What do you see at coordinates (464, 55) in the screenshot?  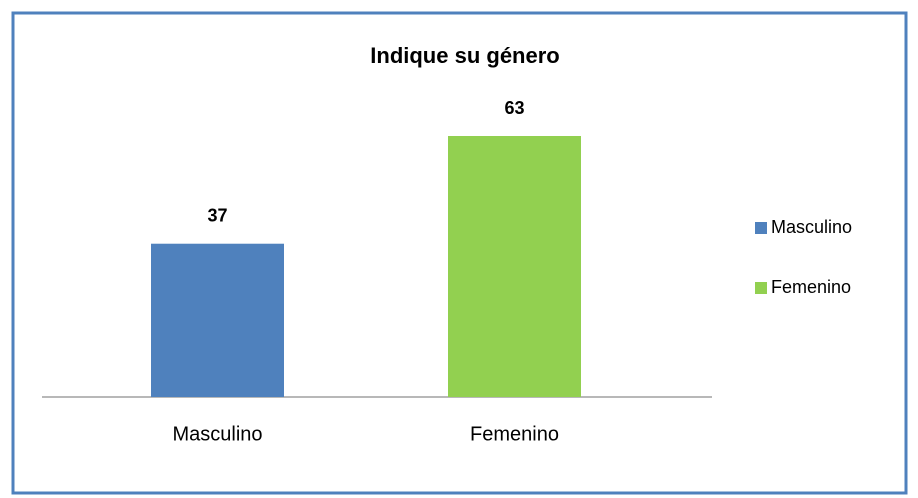 I see `chart-title: Indique su género` at bounding box center [464, 55].